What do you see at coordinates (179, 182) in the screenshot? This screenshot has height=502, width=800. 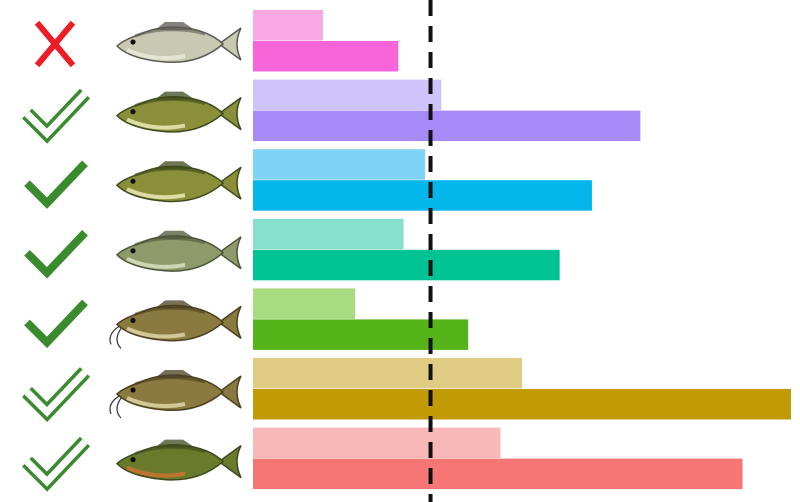 I see `largemouth-bass-fish-icon` at bounding box center [179, 182].